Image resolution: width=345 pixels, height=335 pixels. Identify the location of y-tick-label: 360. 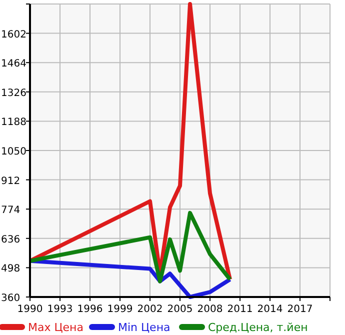
(10, 298).